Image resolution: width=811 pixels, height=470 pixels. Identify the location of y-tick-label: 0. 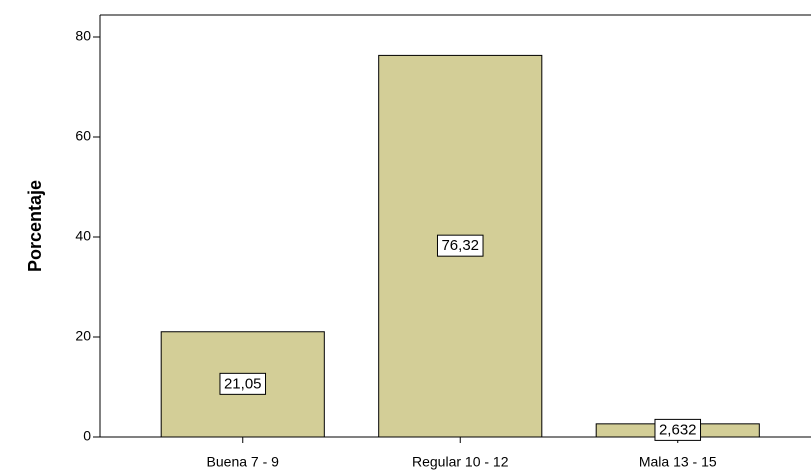
(87, 436).